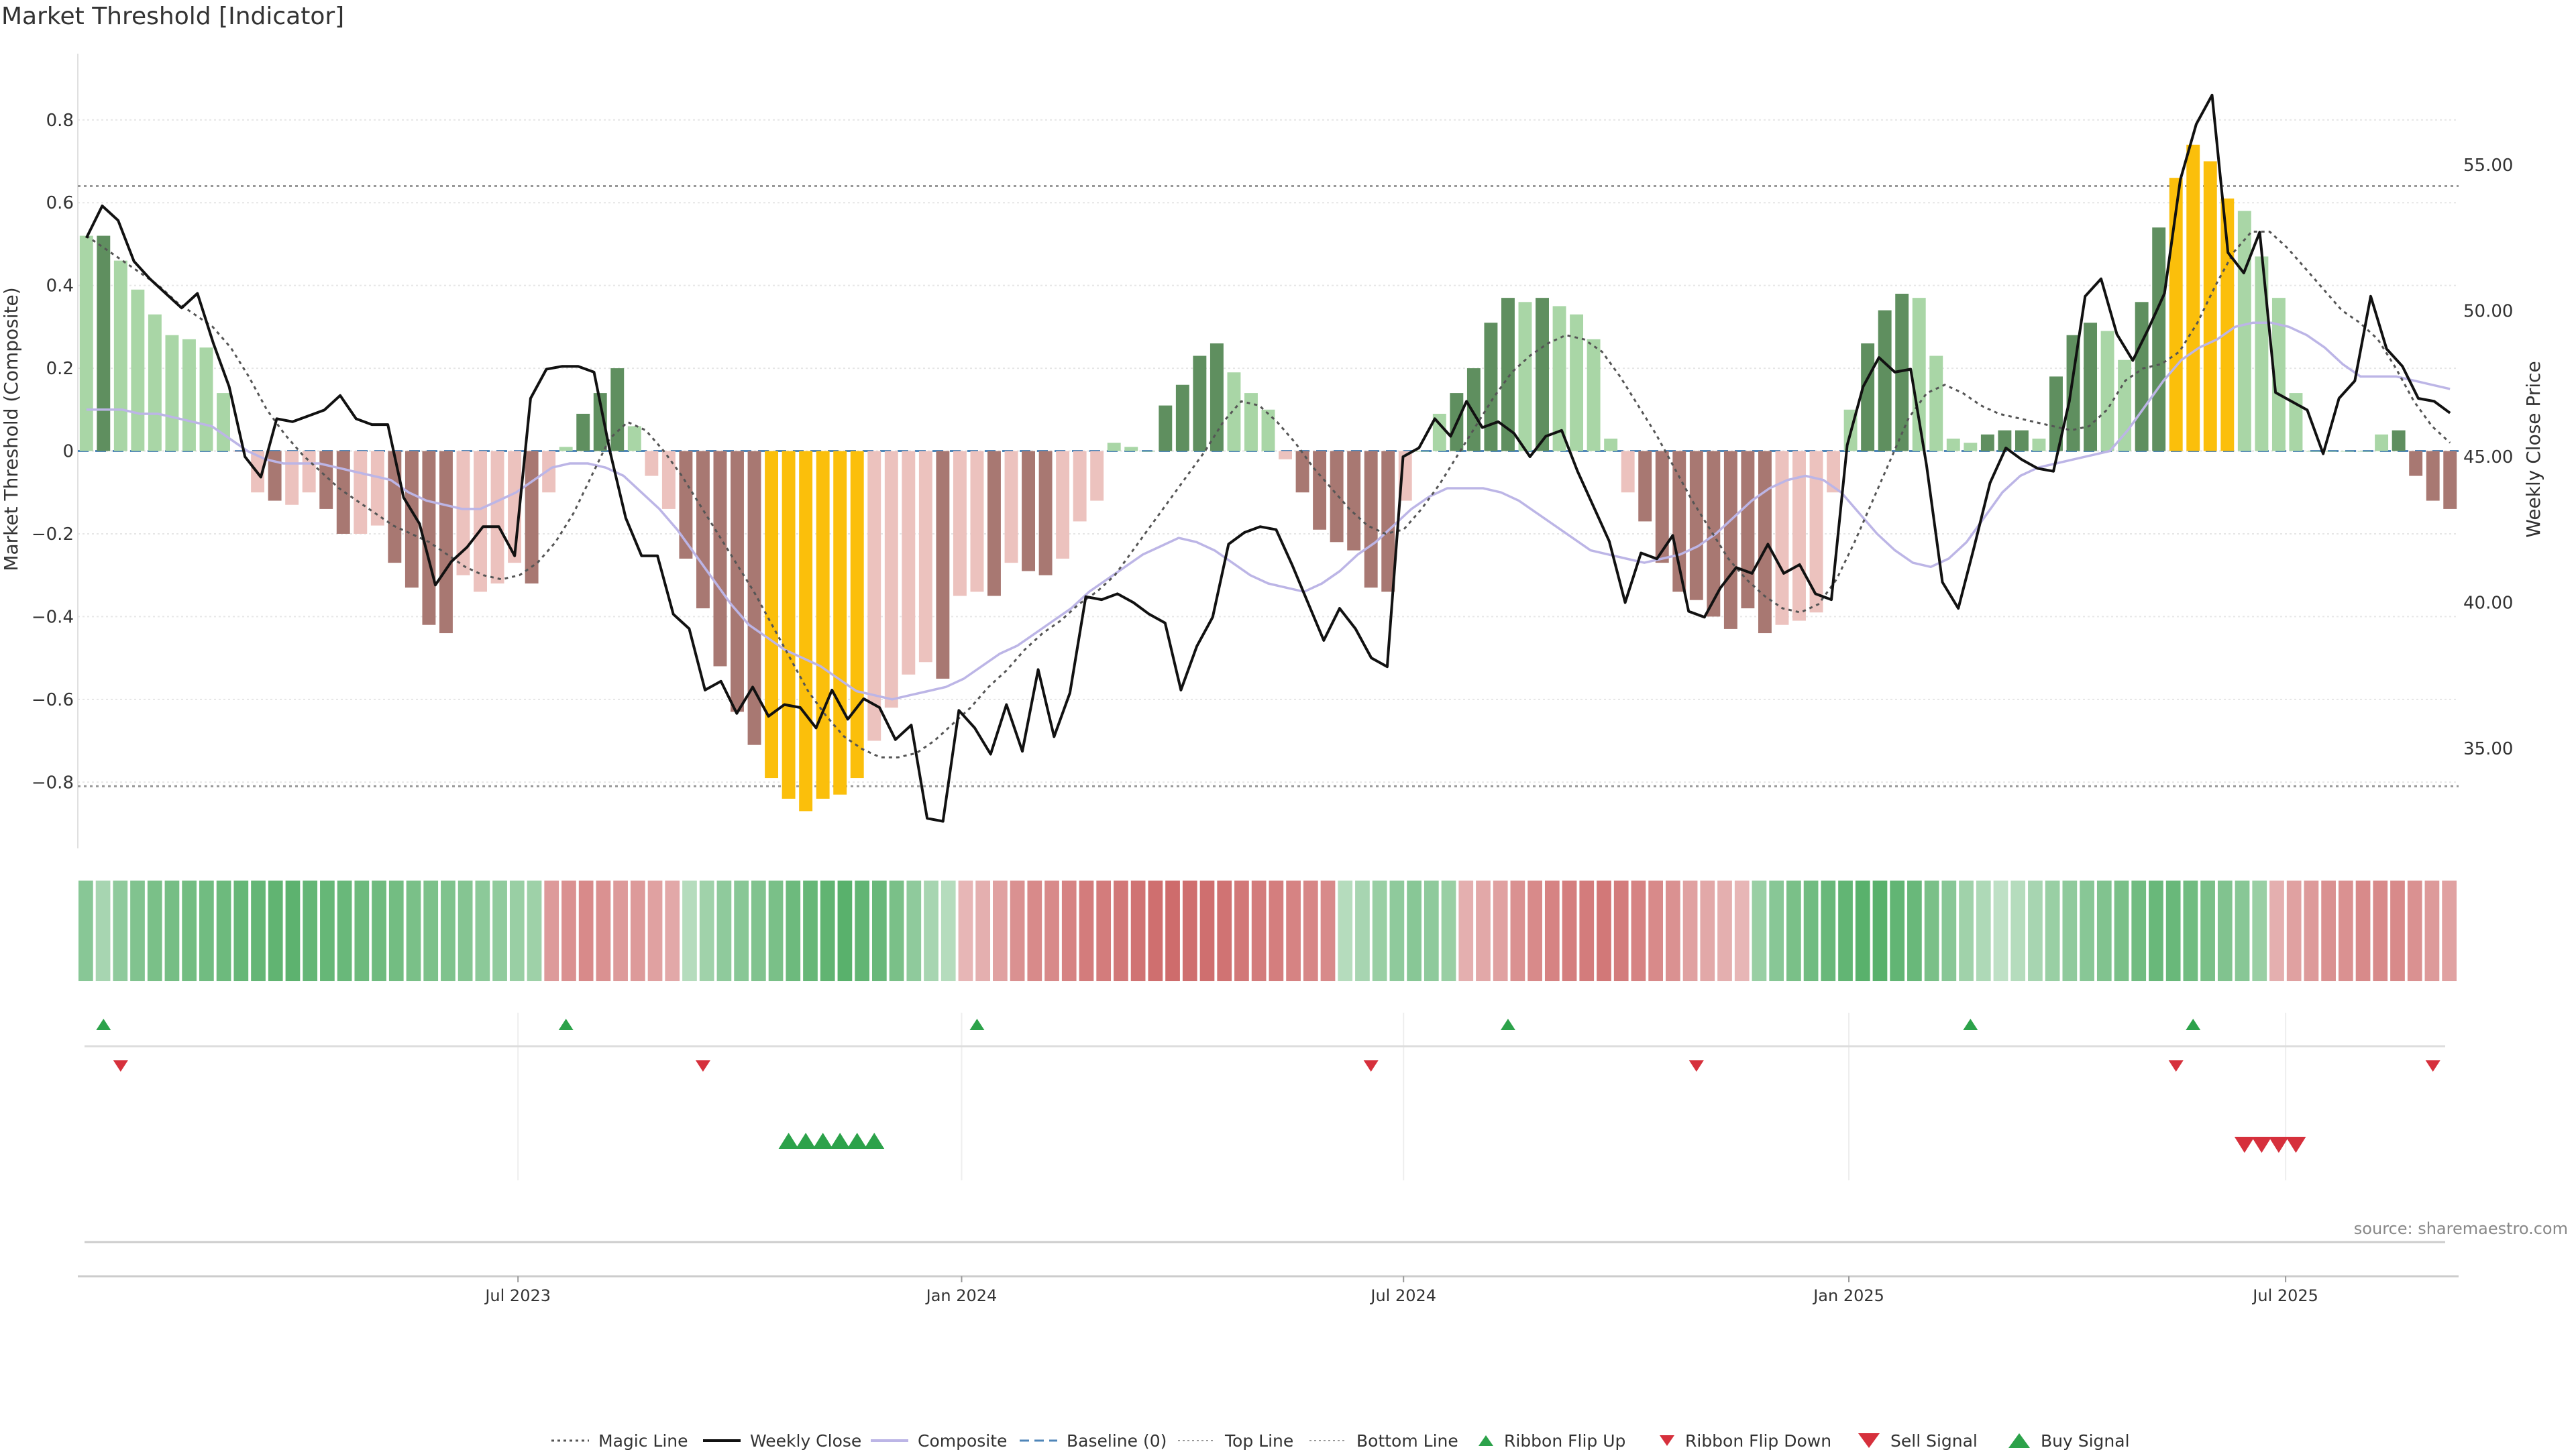  I want to click on right-axis: 35.00 40.00 45.00 50.00 55.00, so click(2488, 457).